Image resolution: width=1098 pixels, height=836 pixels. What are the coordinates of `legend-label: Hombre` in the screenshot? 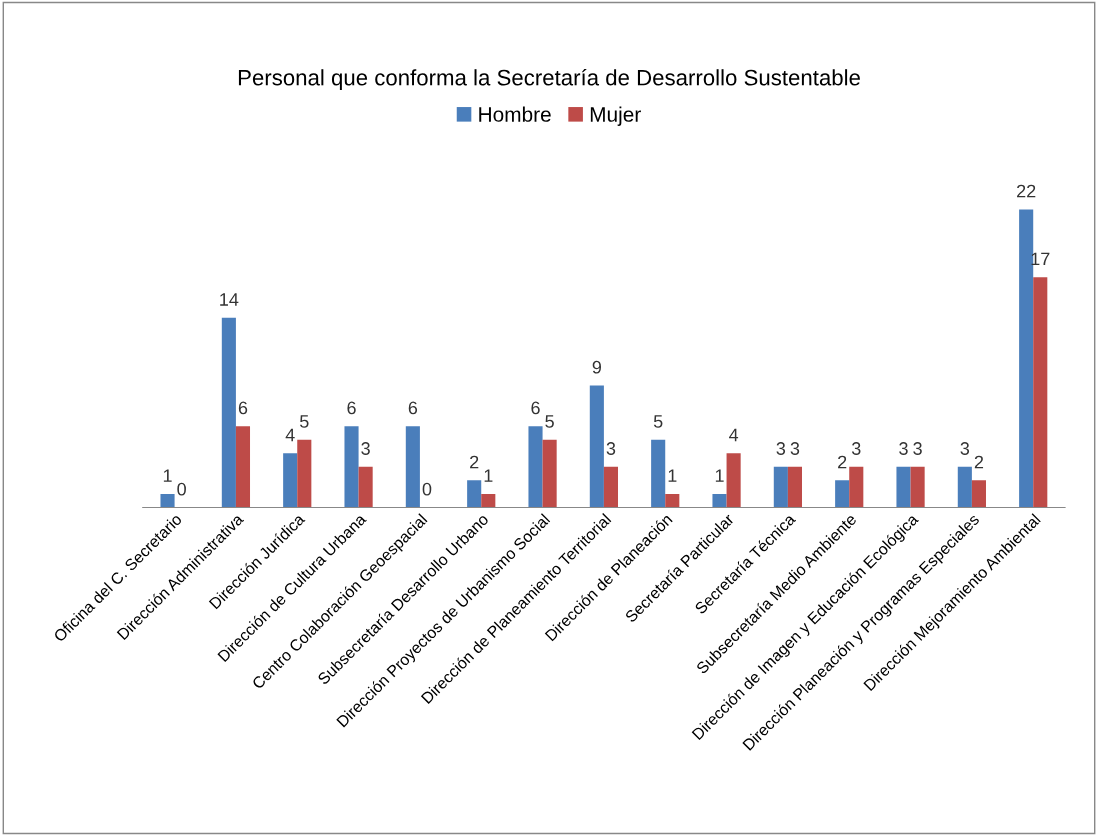 It's located at (515, 114).